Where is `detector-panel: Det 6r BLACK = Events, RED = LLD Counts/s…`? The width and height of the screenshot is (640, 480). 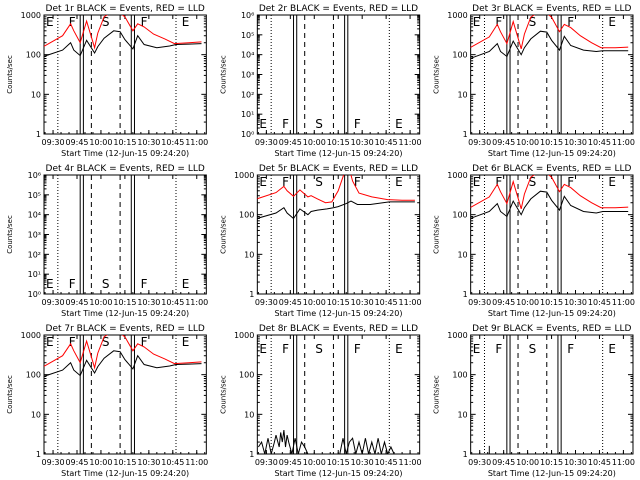 detector-panel: Det 6r BLACK = Events, RED = LLD Counts/s… is located at coordinates (534, 241).